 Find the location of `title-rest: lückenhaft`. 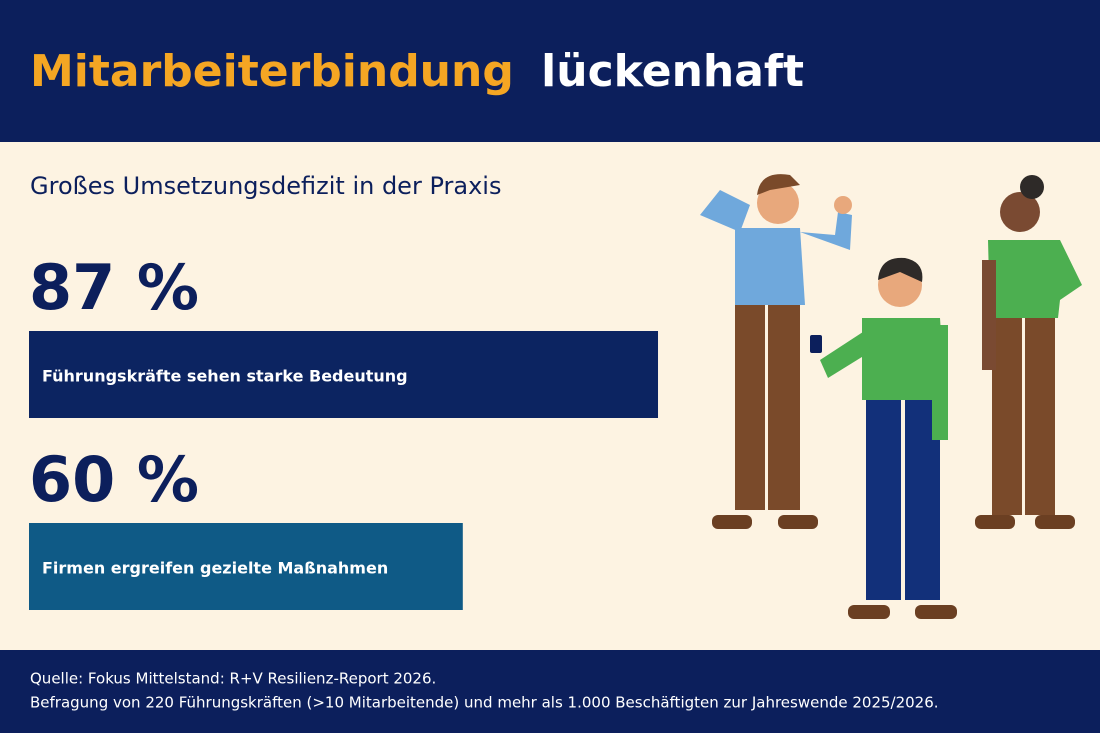

title-rest: lückenhaft is located at coordinates (672, 71).